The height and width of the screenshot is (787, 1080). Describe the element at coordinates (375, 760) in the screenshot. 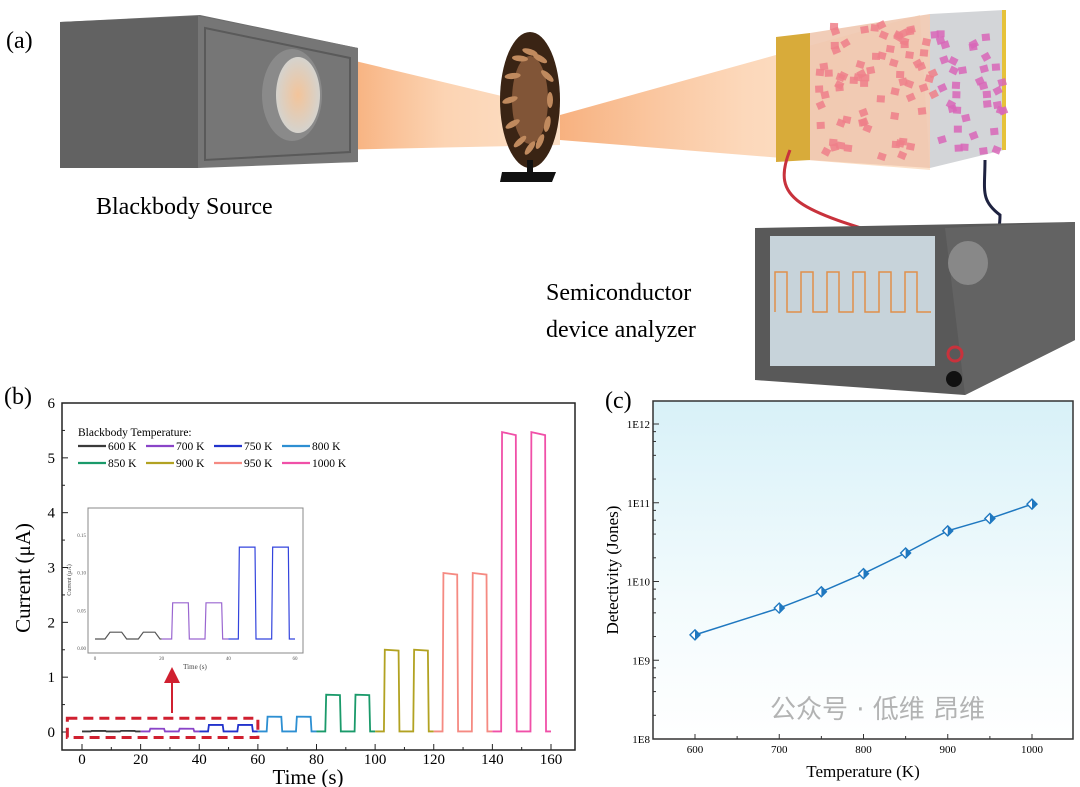

I see `chart-b-xtick-label: 100` at that location.